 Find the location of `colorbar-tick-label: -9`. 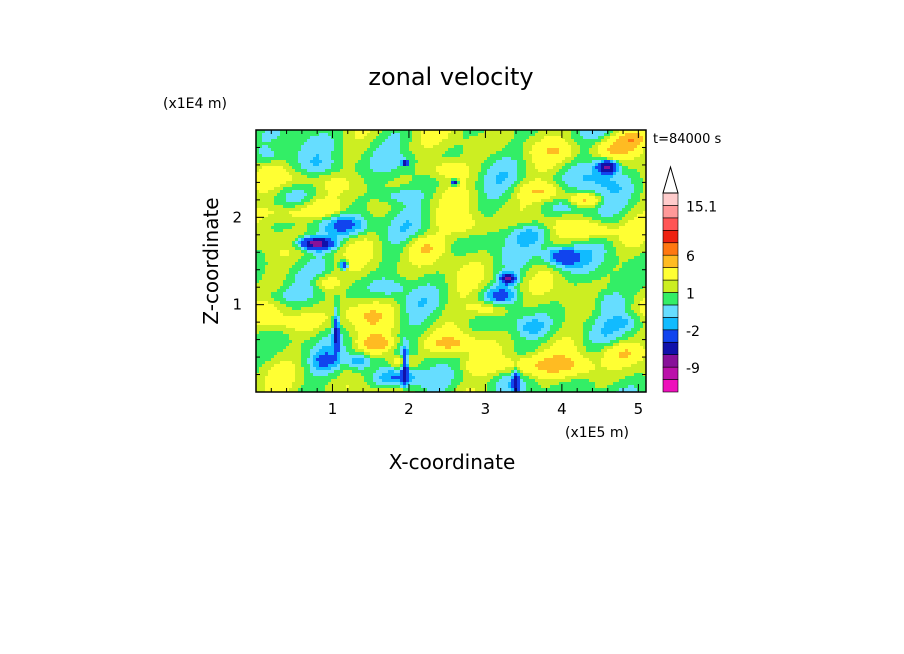

colorbar-tick-label: -9 is located at coordinates (693, 369).